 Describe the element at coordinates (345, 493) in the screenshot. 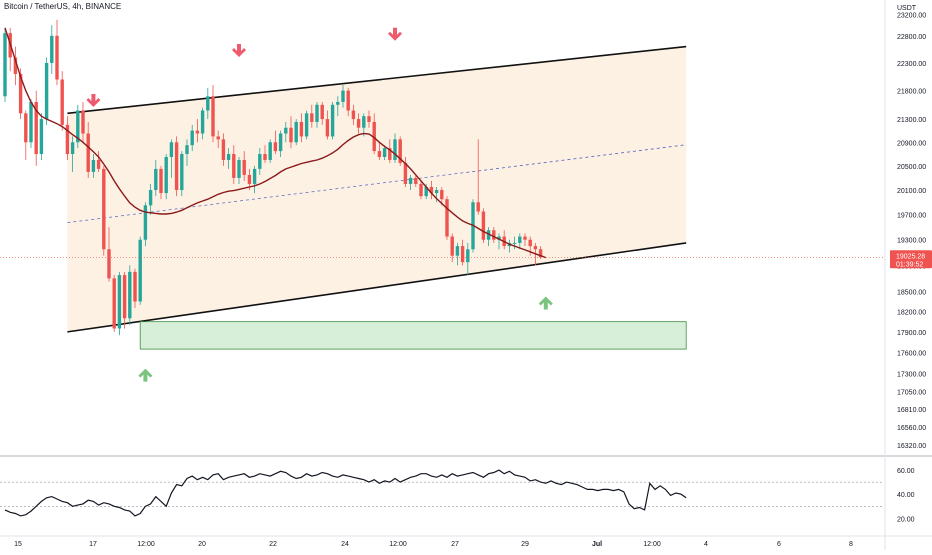

I see `oscillator-line` at that location.